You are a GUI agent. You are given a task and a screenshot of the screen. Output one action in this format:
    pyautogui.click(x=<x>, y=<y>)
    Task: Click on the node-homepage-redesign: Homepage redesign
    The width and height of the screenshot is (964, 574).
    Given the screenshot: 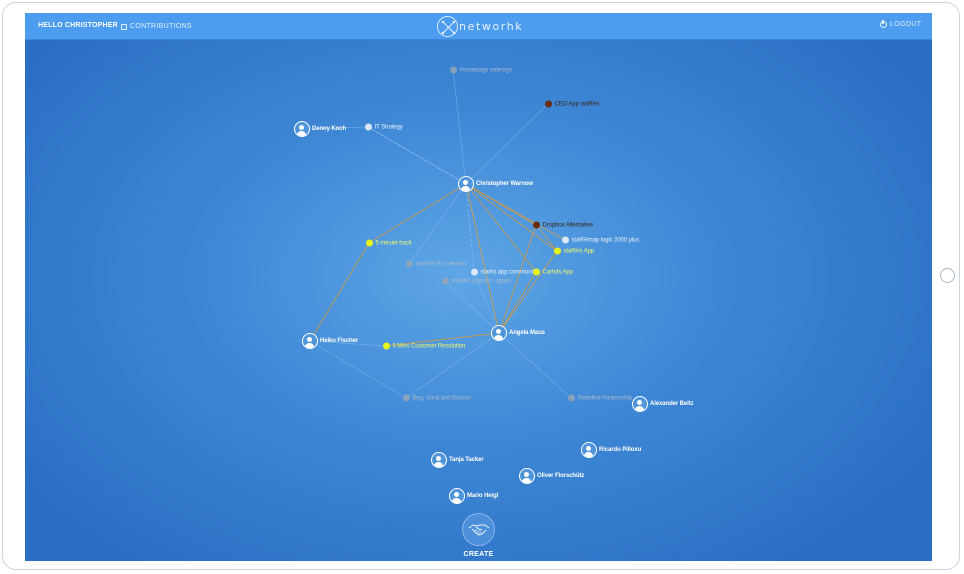 What is the action you would take?
    pyautogui.click(x=480, y=70)
    